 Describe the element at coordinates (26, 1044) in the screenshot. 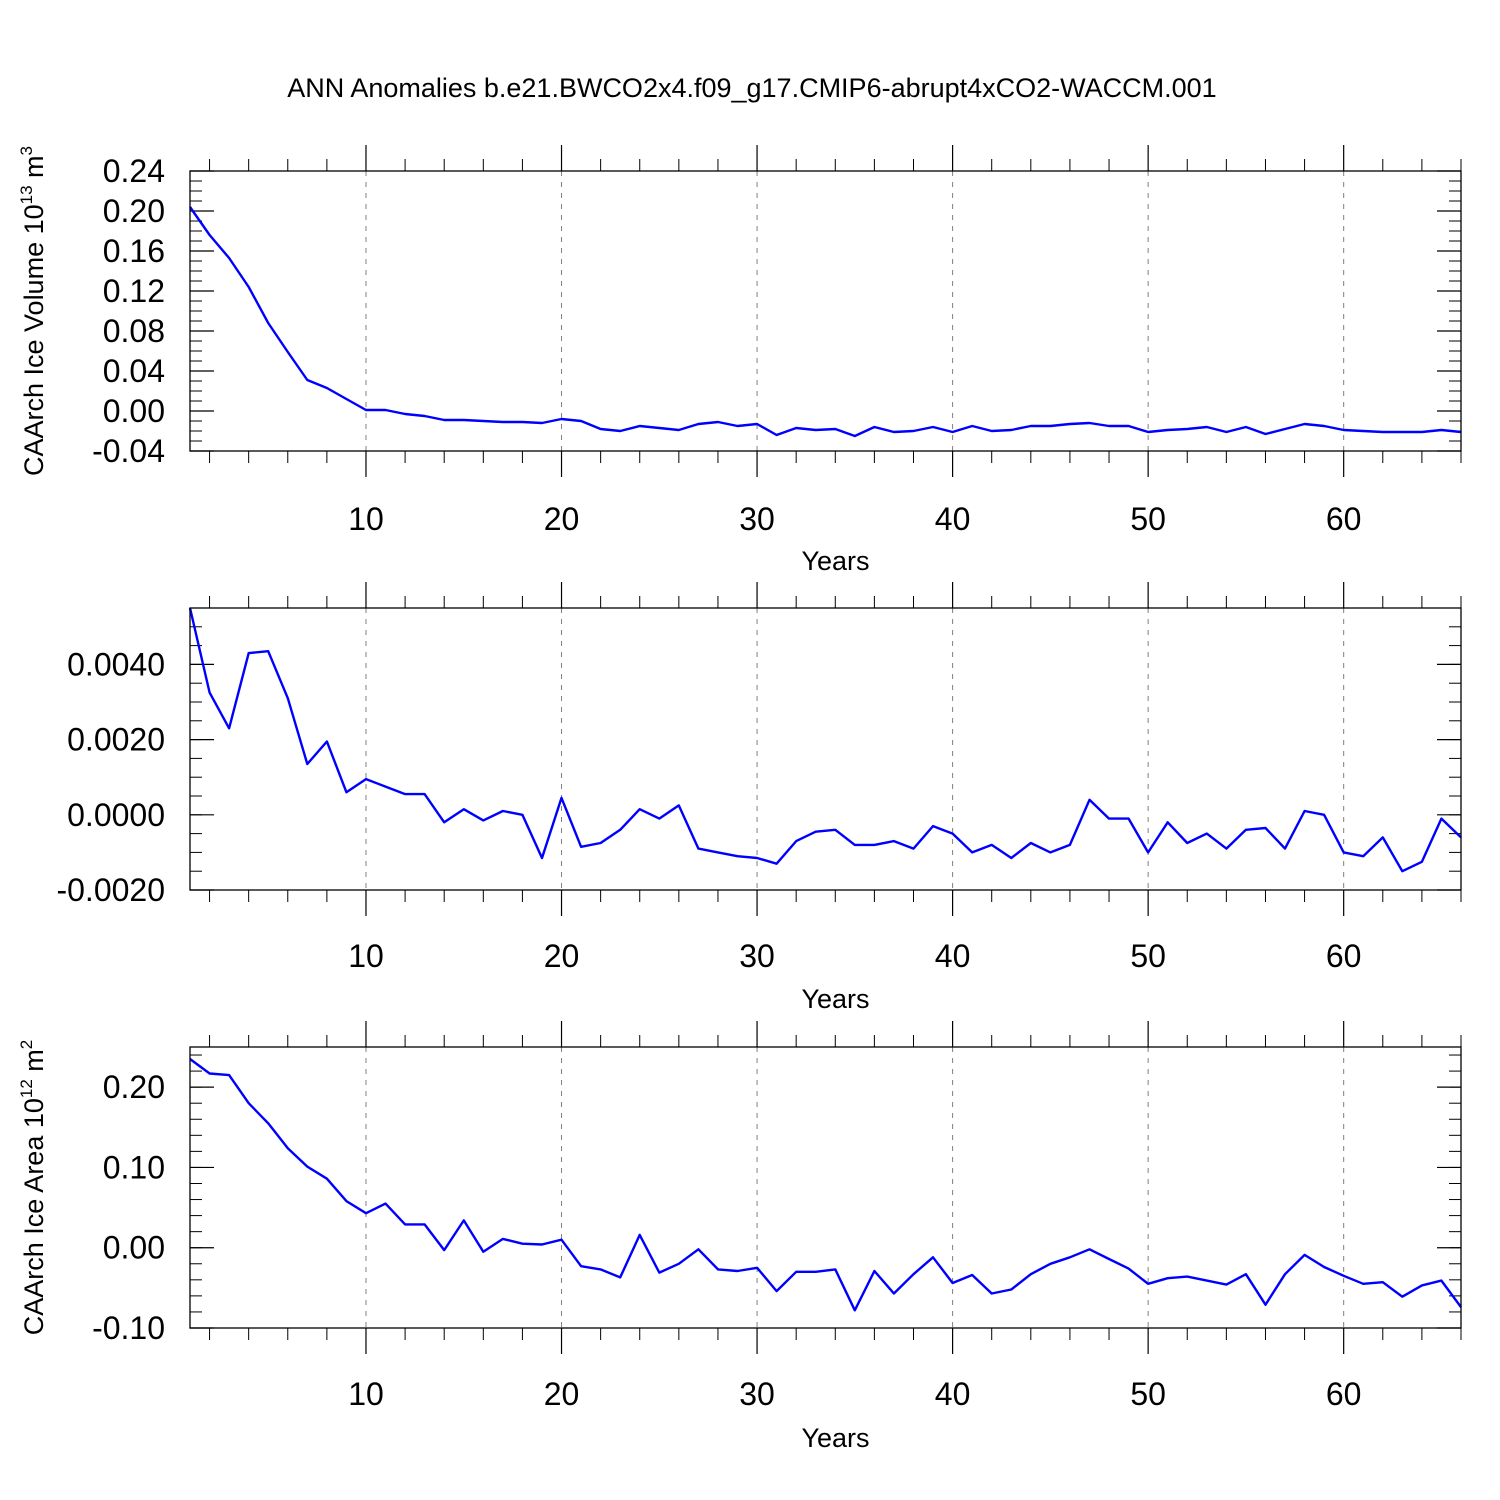

I see `y-label-unit-exponent: 2` at that location.